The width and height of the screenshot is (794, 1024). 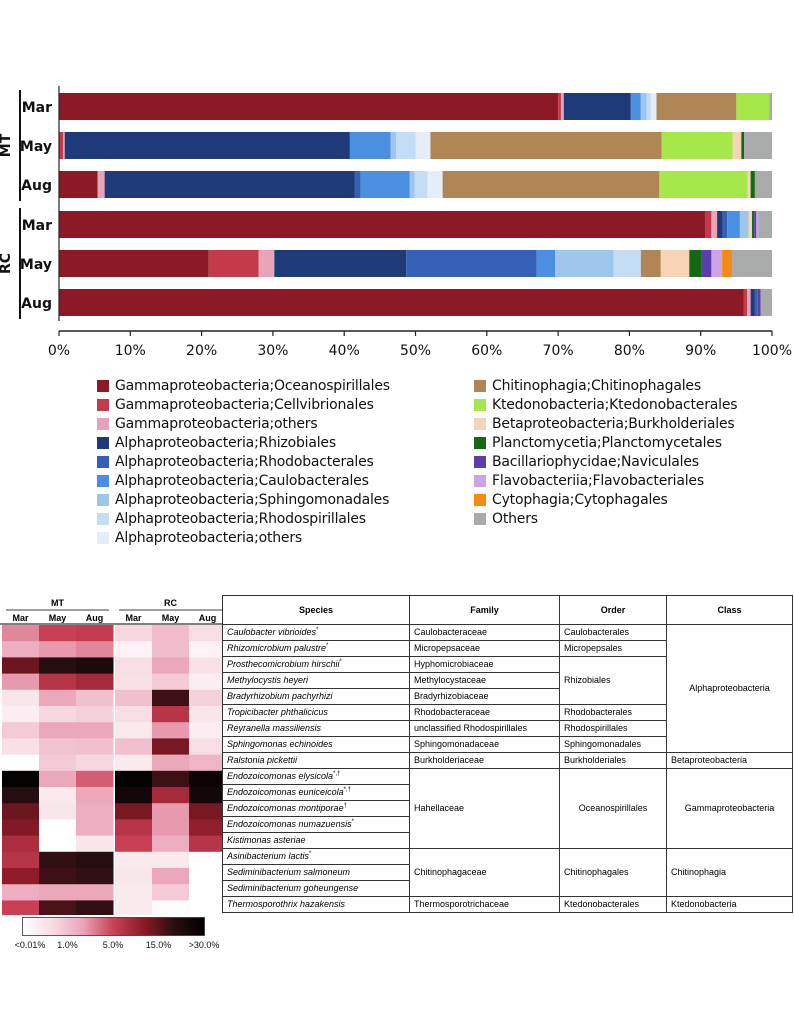 What do you see at coordinates (7, 263) in the screenshot?
I see `group-label: RC` at bounding box center [7, 263].